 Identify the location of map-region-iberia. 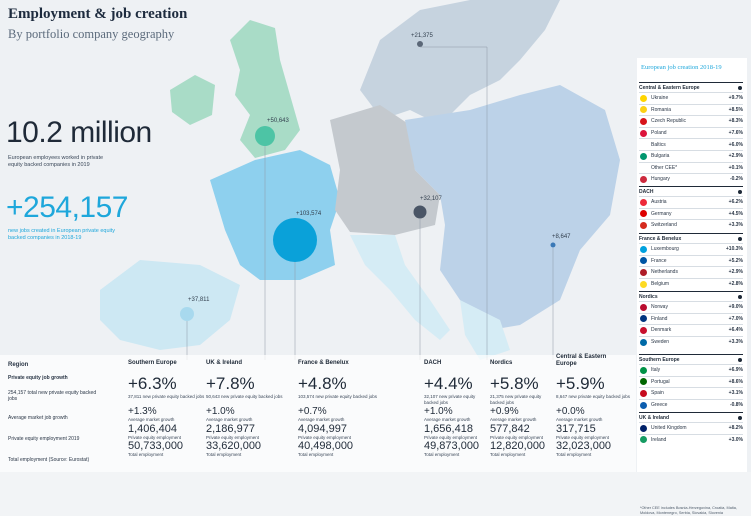
(170, 305).